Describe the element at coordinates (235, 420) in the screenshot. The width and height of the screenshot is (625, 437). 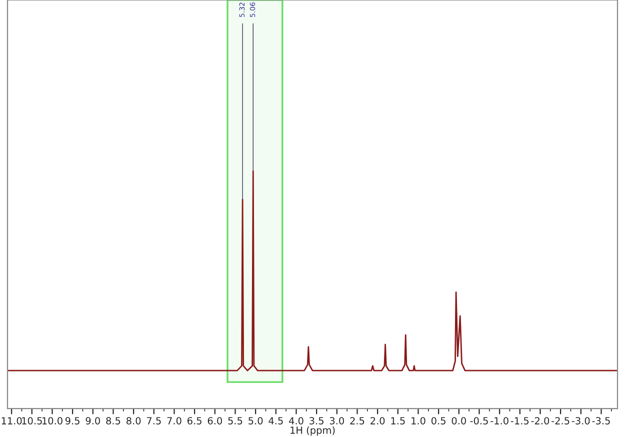
I see `x-tick-label: 5.5` at that location.